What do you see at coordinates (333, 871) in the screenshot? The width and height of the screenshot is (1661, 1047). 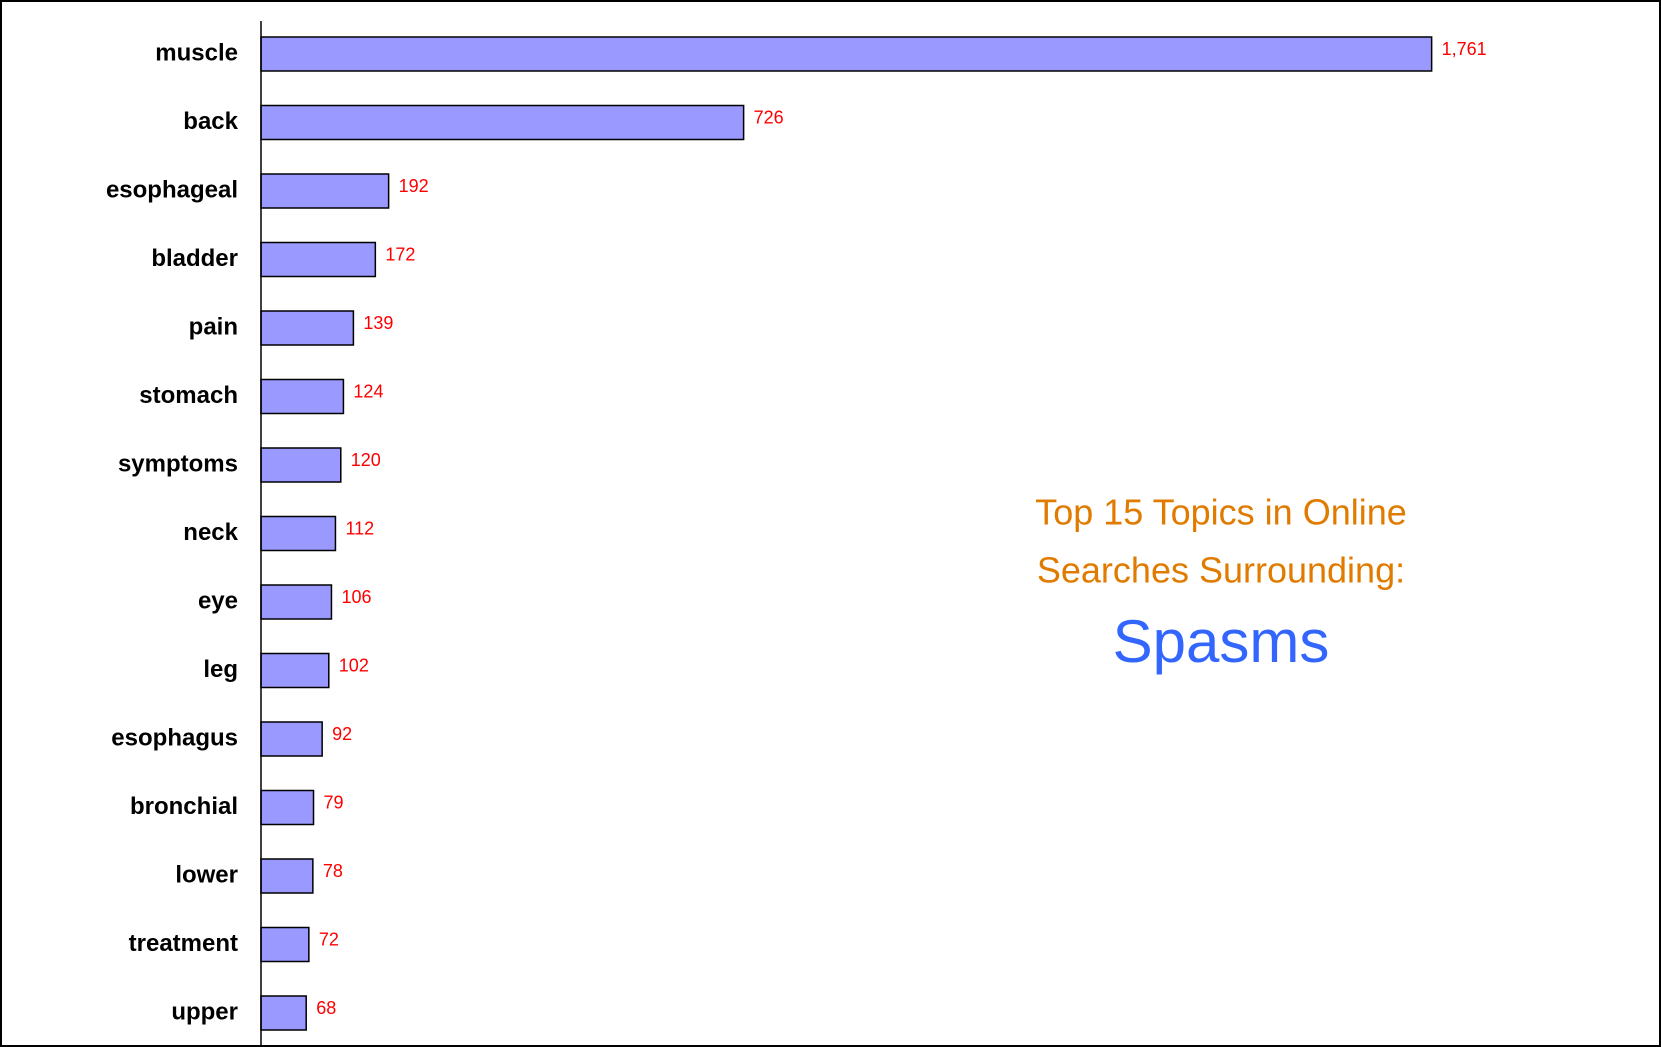 I see `data-label: 78` at bounding box center [333, 871].